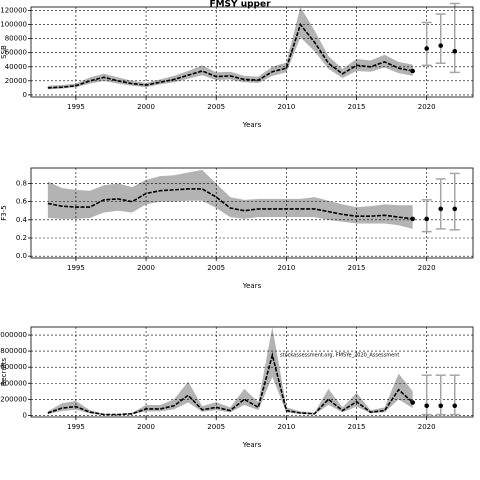  I want to click on y-tick-label: 800000, so click(13, 351).